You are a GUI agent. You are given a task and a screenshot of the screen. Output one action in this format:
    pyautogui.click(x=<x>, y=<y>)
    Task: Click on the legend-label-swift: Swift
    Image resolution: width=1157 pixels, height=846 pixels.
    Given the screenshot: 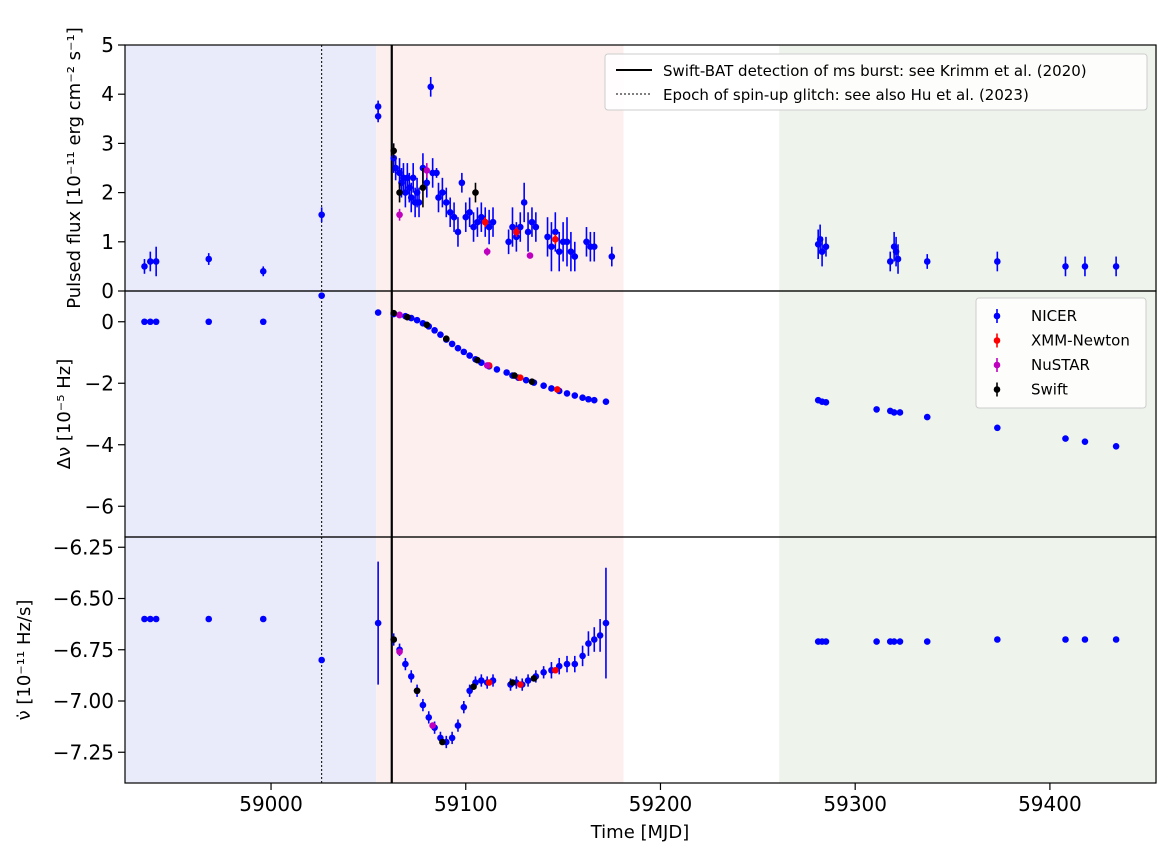 What is the action you would take?
    pyautogui.click(x=1049, y=390)
    